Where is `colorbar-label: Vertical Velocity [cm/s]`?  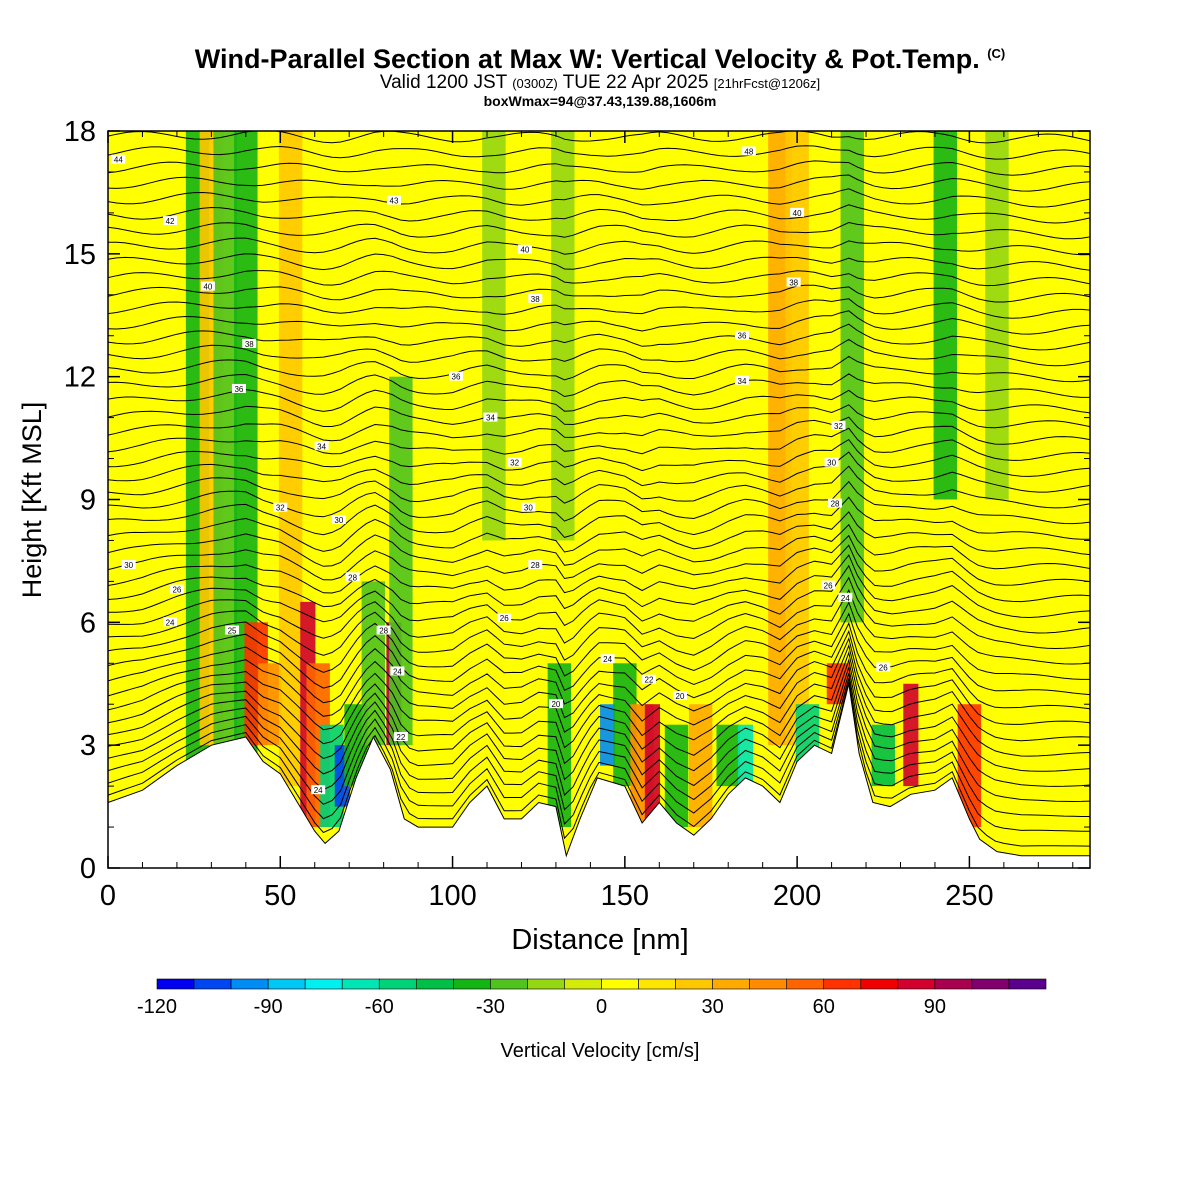 colorbar-label: Vertical Velocity [cm/s] is located at coordinates (600, 1051).